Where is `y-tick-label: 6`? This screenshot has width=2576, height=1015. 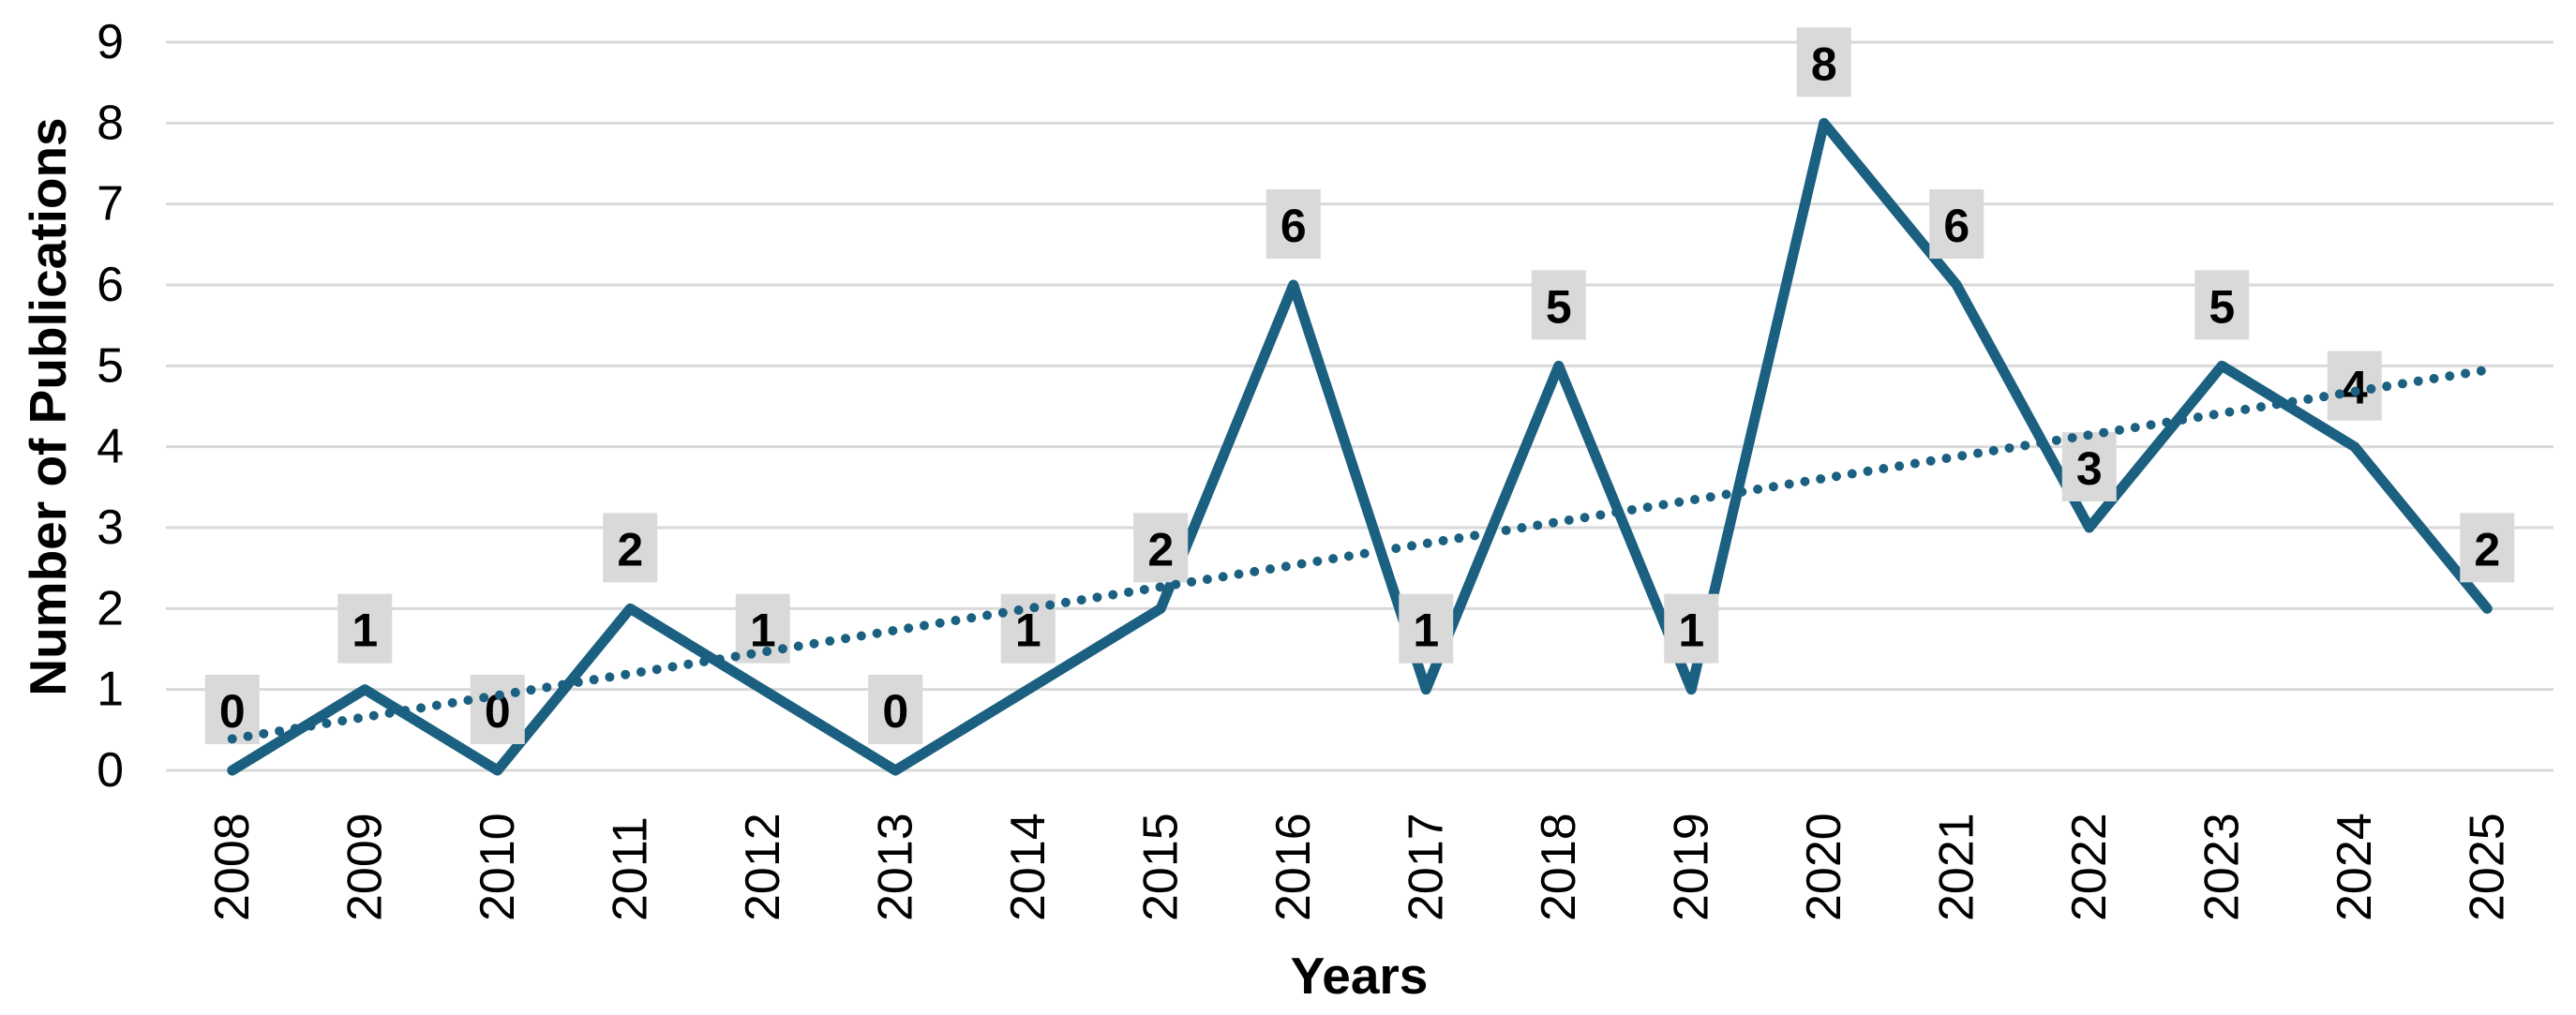 y-tick-label: 6 is located at coordinates (111, 285).